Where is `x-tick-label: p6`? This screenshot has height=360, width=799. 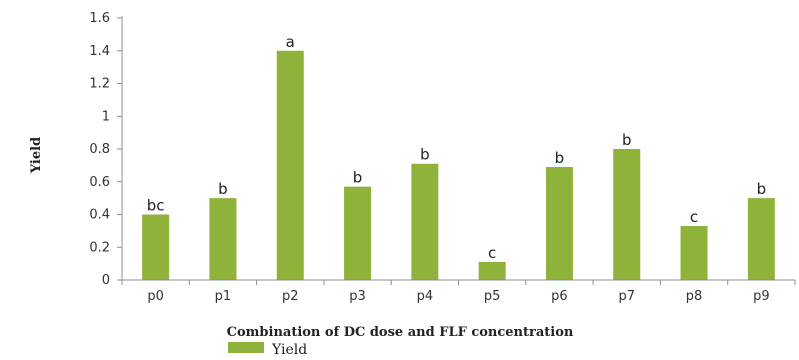
x-tick-label: p6 is located at coordinates (559, 296).